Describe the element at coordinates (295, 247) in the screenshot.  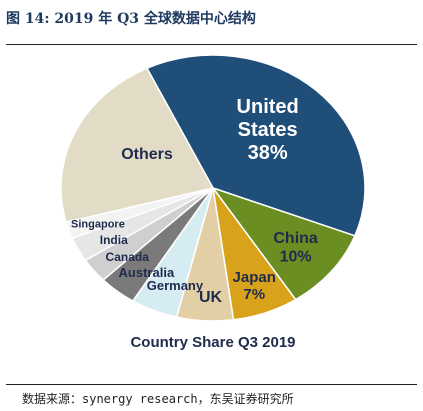
I see `label-china: China 10%` at that location.